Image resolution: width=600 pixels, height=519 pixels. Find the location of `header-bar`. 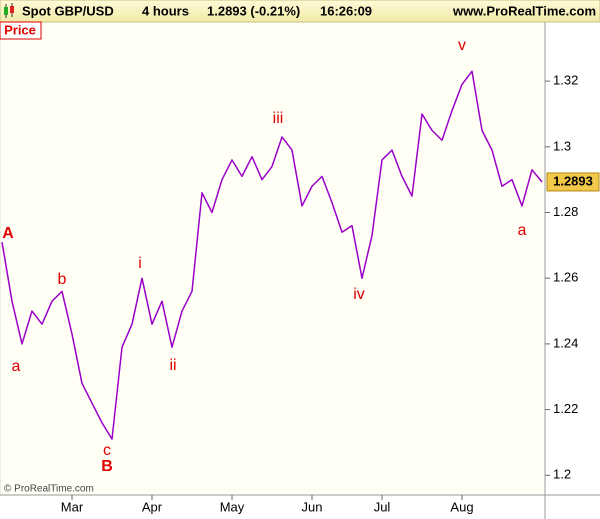

header-bar is located at coordinates (300, 11).